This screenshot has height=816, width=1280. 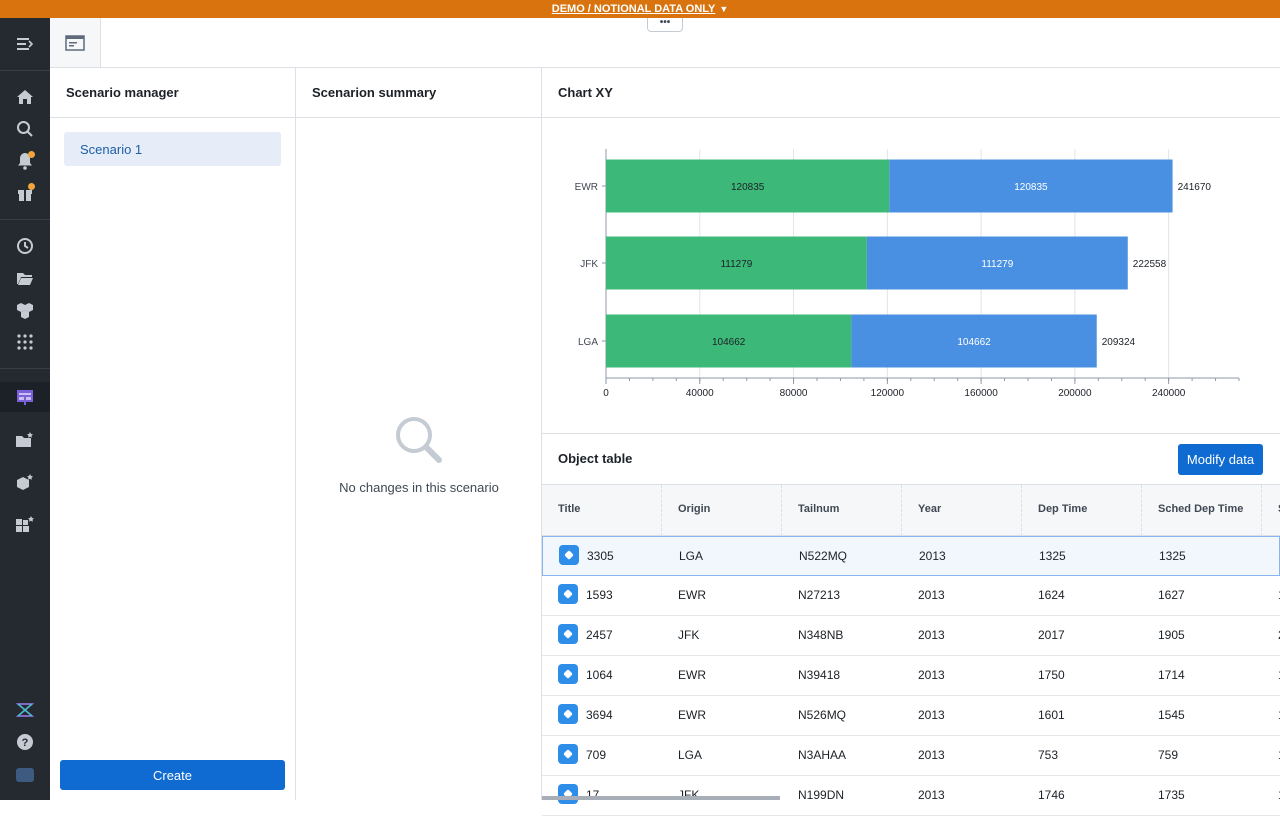 What do you see at coordinates (25, 193) in the screenshot?
I see `gift-icon` at bounding box center [25, 193].